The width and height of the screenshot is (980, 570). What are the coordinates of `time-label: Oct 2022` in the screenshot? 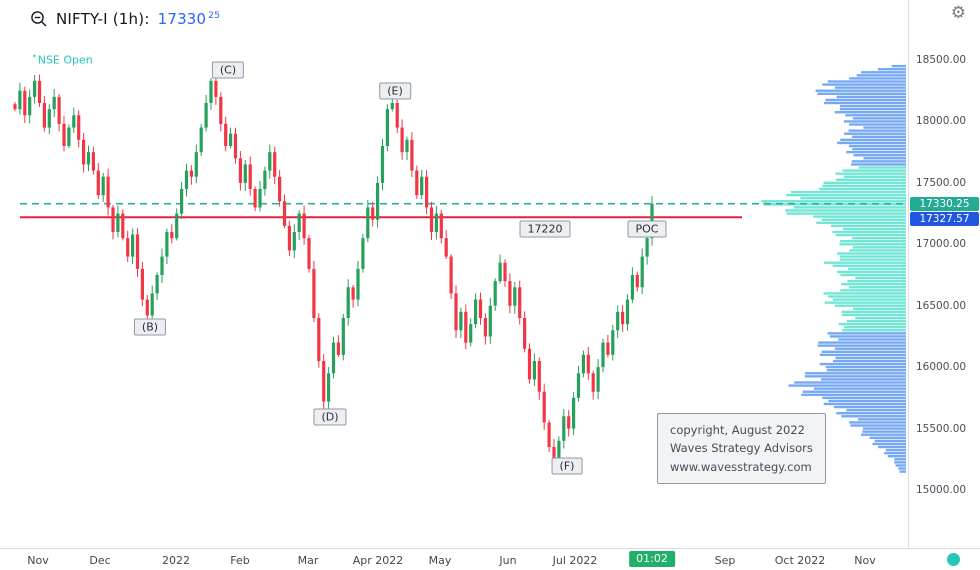 It's located at (800, 560).